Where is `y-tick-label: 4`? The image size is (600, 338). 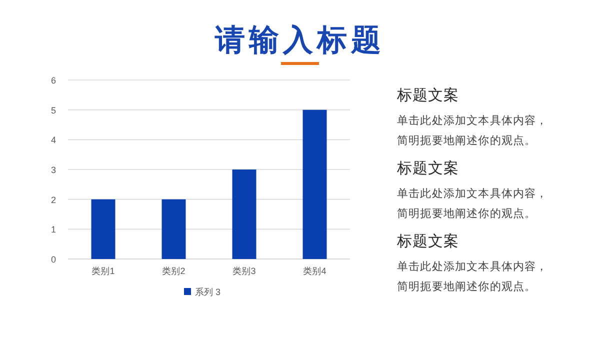 y-tick-label: 4 is located at coordinates (53, 140).